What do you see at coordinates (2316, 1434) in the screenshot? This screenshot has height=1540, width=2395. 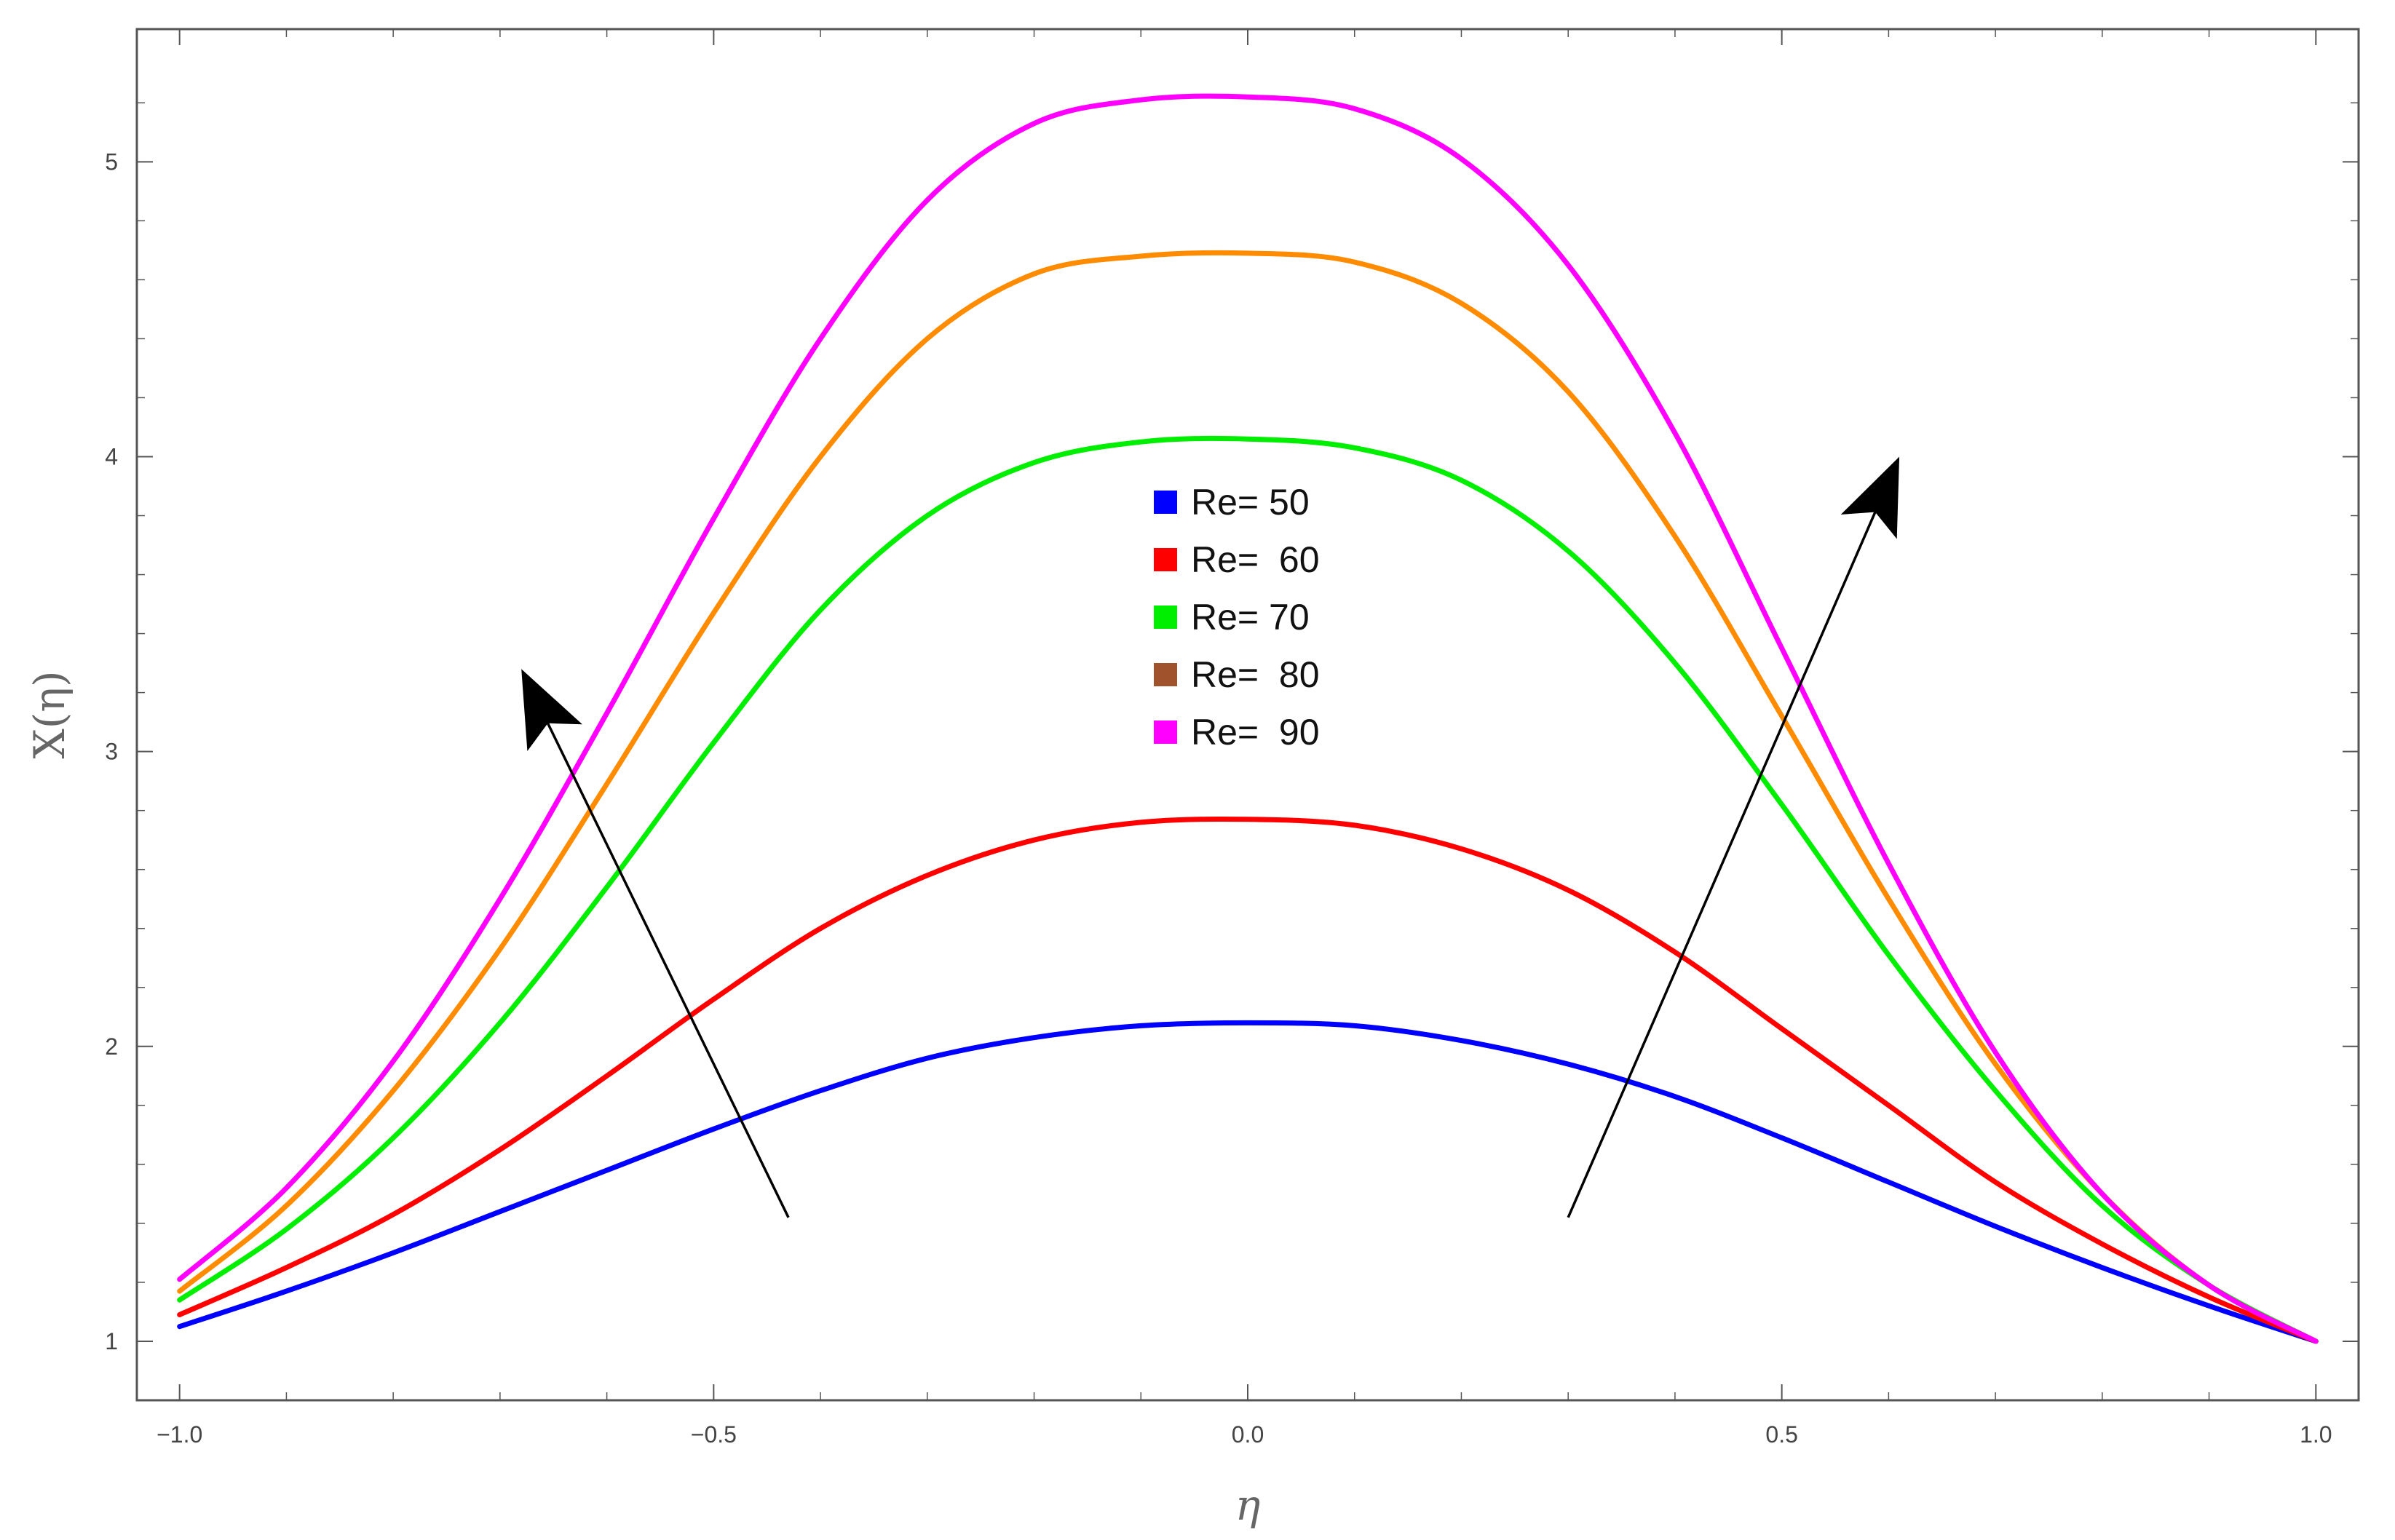 I see `x-tick-label: 1.0` at bounding box center [2316, 1434].